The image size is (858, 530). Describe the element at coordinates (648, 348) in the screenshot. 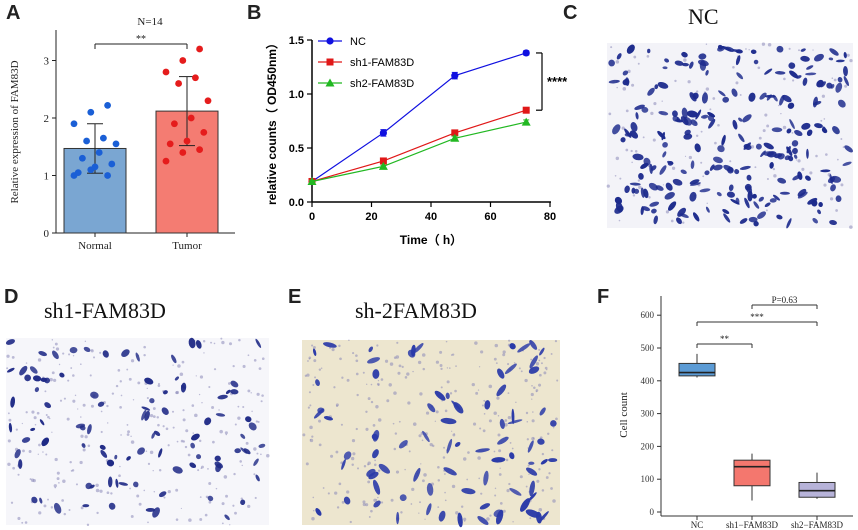

I see `f-y-tick-label: 500` at that location.